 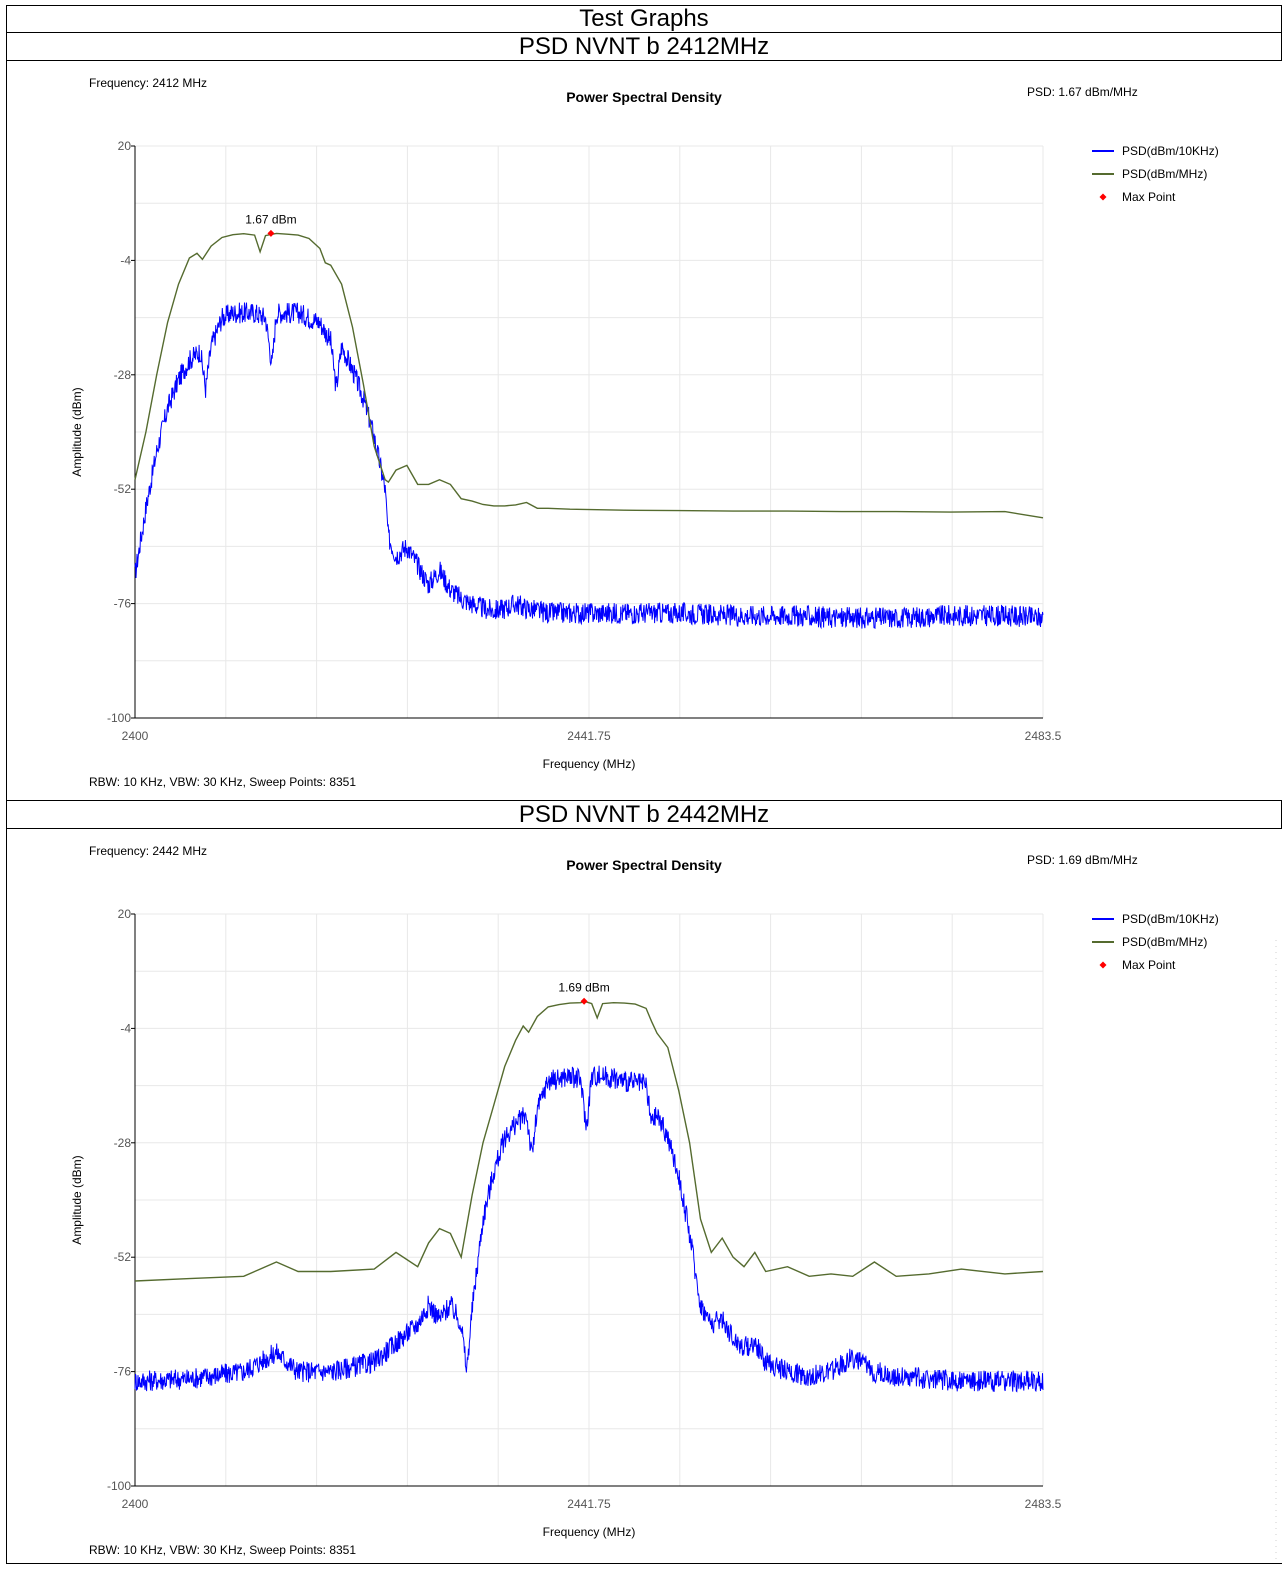 What do you see at coordinates (148, 851) in the screenshot?
I see `frequency-label: Frequency: 2442 MHz` at bounding box center [148, 851].